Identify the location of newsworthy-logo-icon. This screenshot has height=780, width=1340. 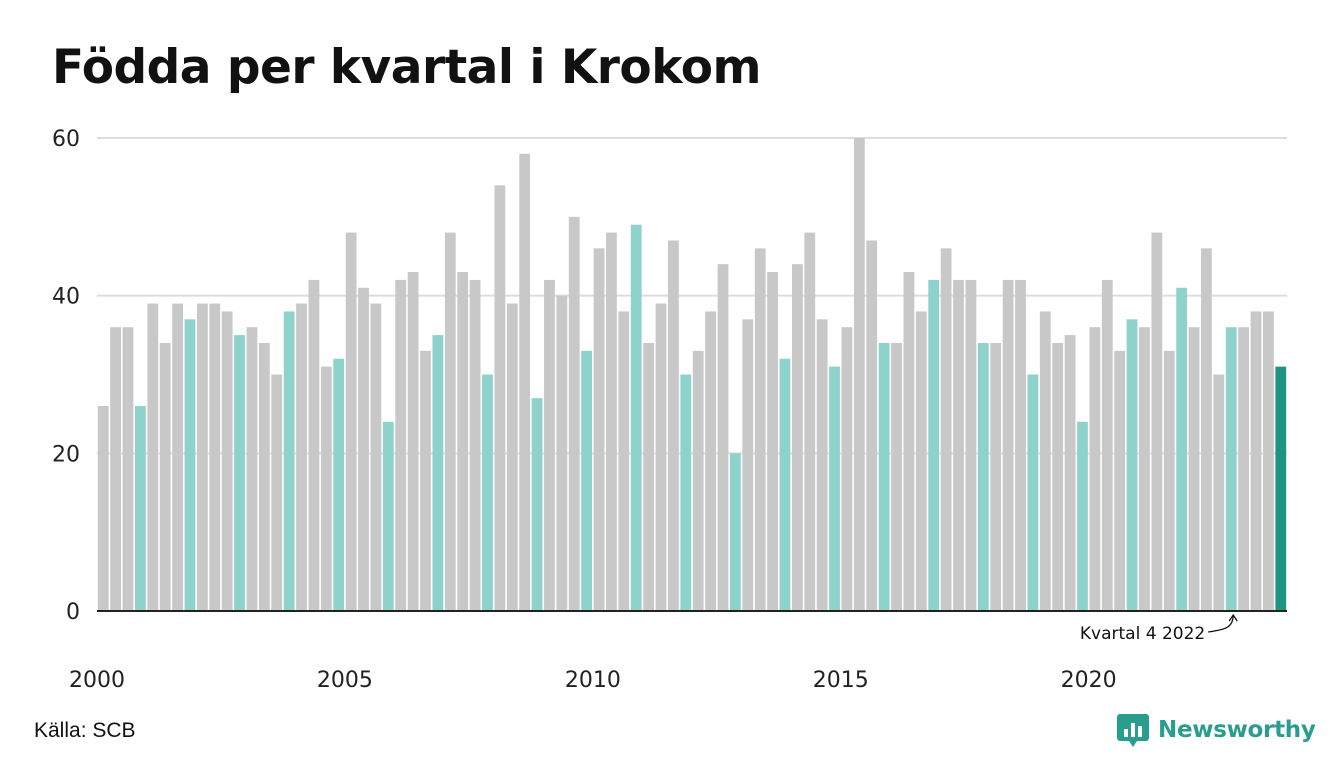
(1133, 730).